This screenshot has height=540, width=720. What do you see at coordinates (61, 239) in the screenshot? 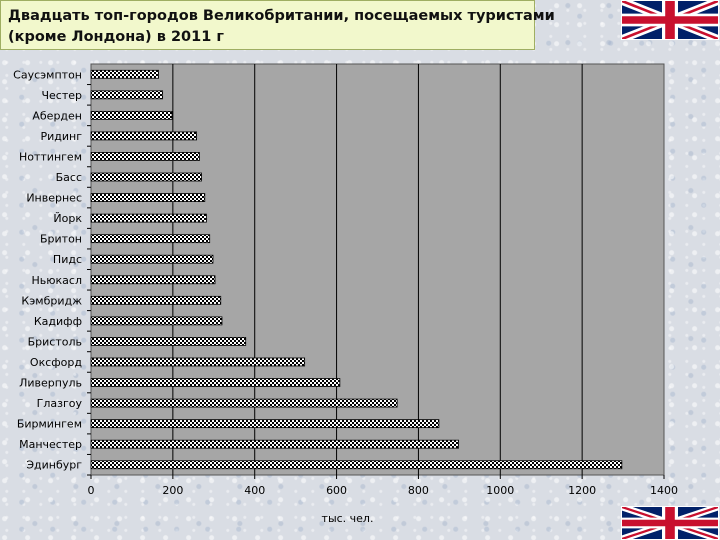
I see `category-label: Бритон` at bounding box center [61, 239].